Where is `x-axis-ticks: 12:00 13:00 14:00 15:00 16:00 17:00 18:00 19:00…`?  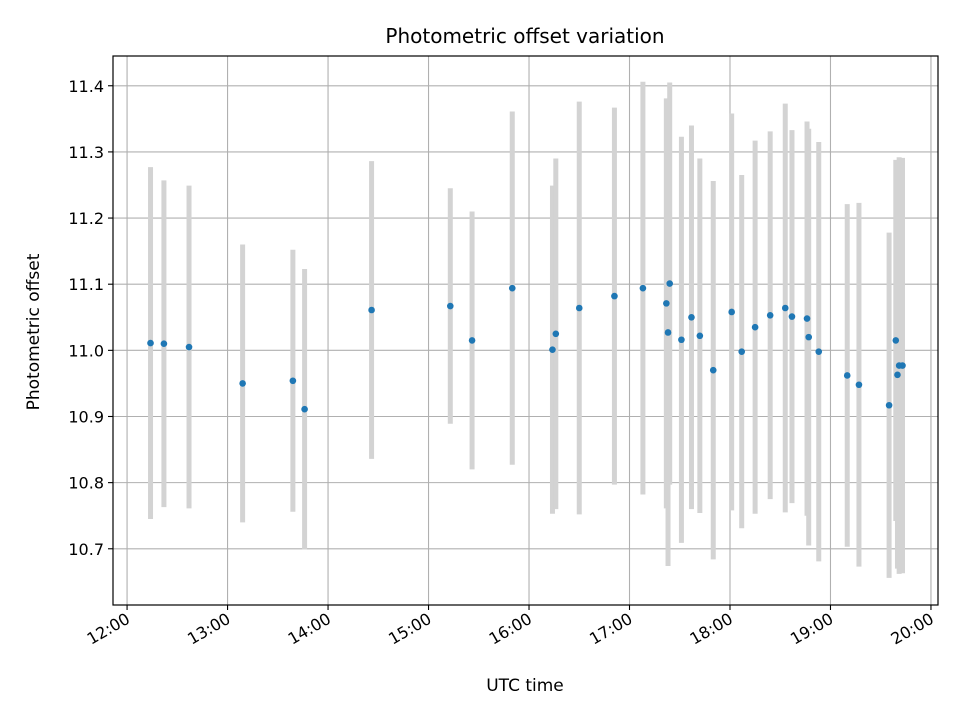
x-axis-ticks: 12:00 13:00 14:00 15:00 16:00 17:00 18:00 19:00… is located at coordinates (510, 627).